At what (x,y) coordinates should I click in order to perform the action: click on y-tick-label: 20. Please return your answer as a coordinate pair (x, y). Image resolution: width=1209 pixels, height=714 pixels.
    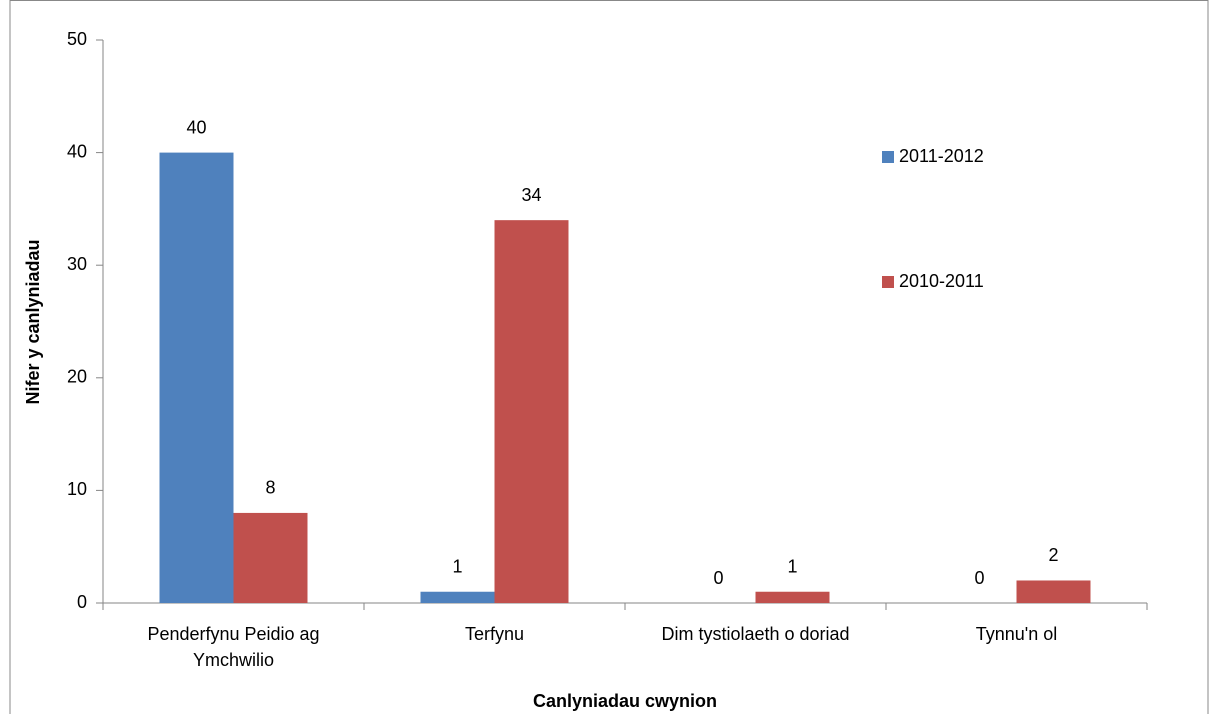
    Looking at the image, I should click on (77, 377).